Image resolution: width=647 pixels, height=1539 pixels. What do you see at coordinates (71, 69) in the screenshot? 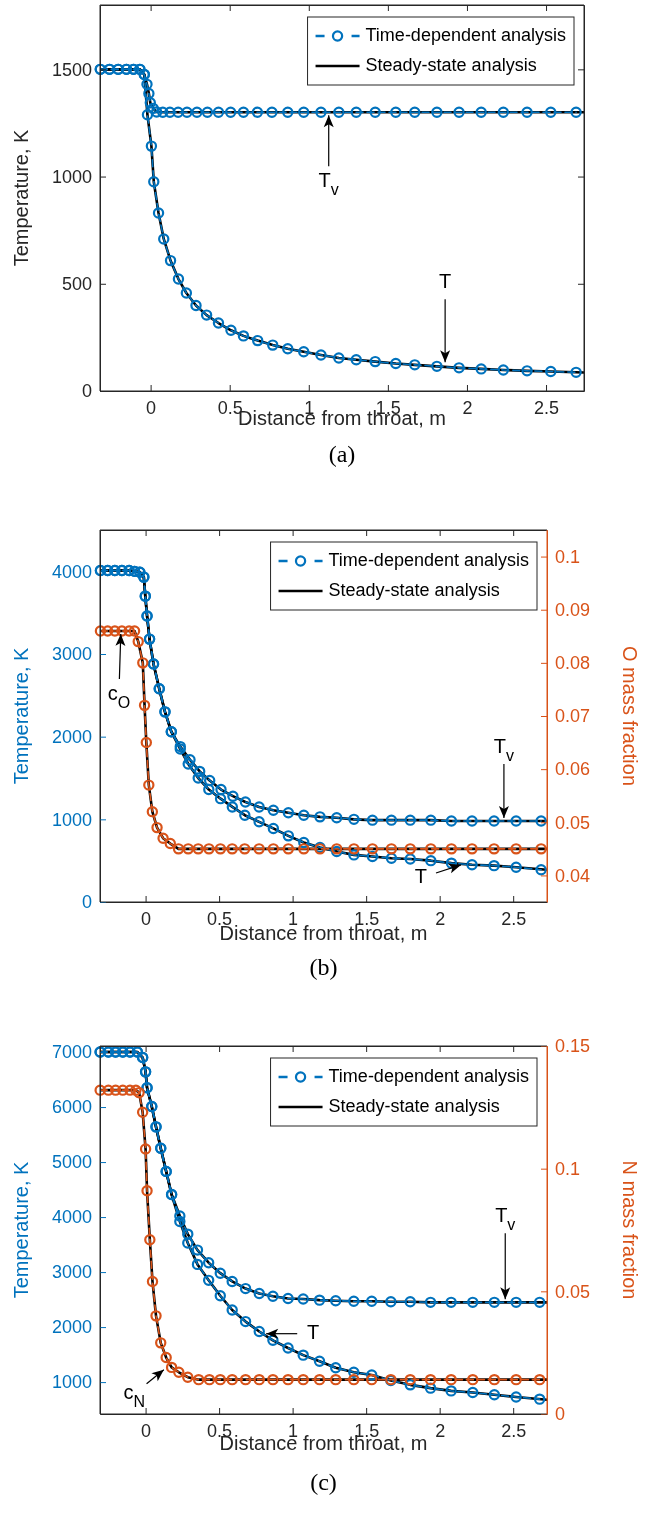
I see `y-tick-label: 1500` at bounding box center [71, 69].